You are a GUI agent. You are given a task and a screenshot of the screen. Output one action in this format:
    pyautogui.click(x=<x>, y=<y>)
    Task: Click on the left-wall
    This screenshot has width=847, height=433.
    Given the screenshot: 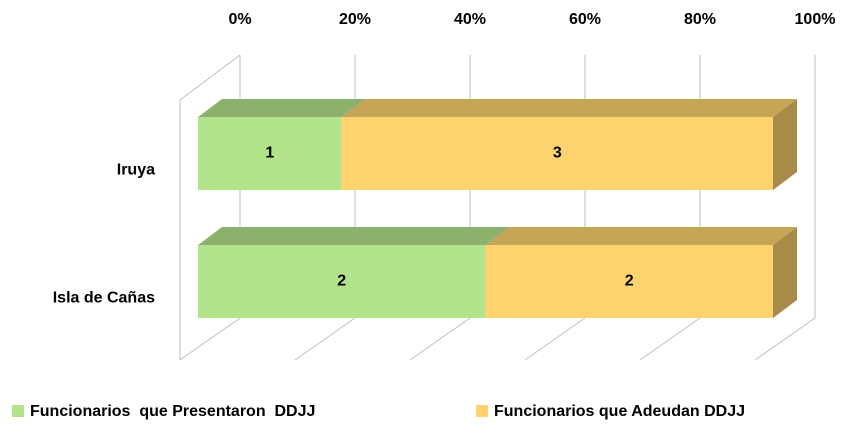 What is the action you would take?
    pyautogui.click(x=210, y=77)
    